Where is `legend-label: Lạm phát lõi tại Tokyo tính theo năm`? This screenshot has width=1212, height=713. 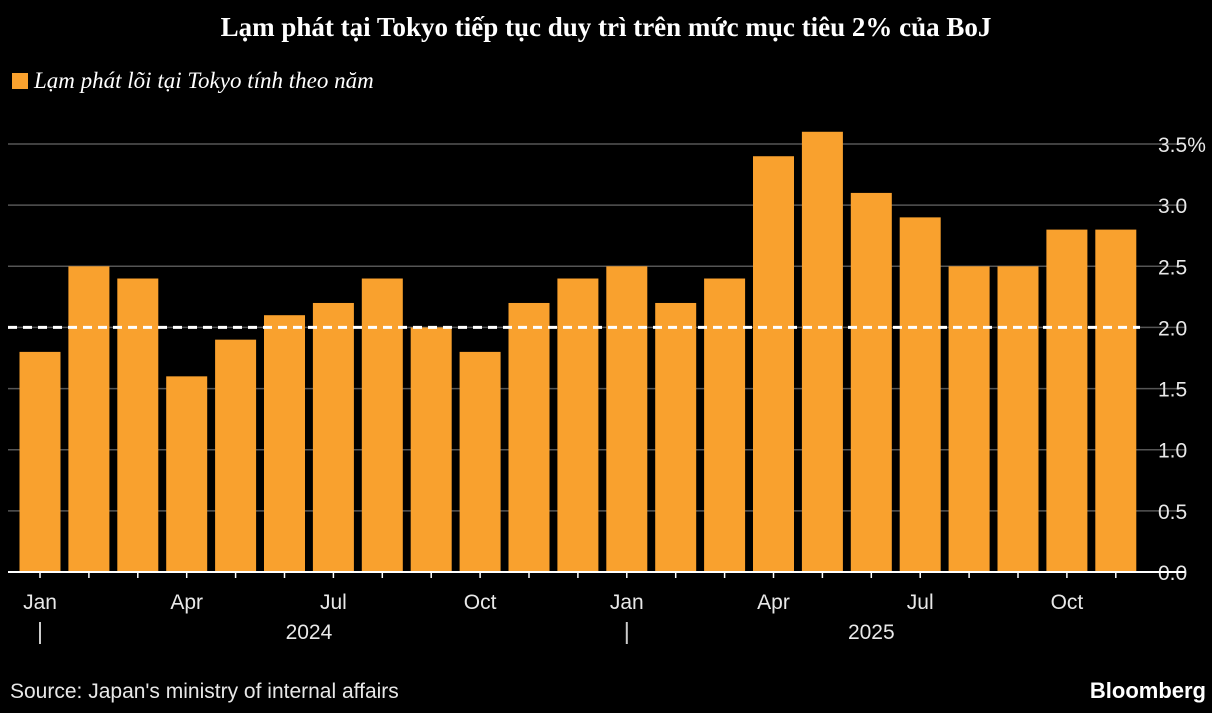
legend-label: Lạm phát lõi tại Tokyo tính theo năm is located at coordinates (204, 80).